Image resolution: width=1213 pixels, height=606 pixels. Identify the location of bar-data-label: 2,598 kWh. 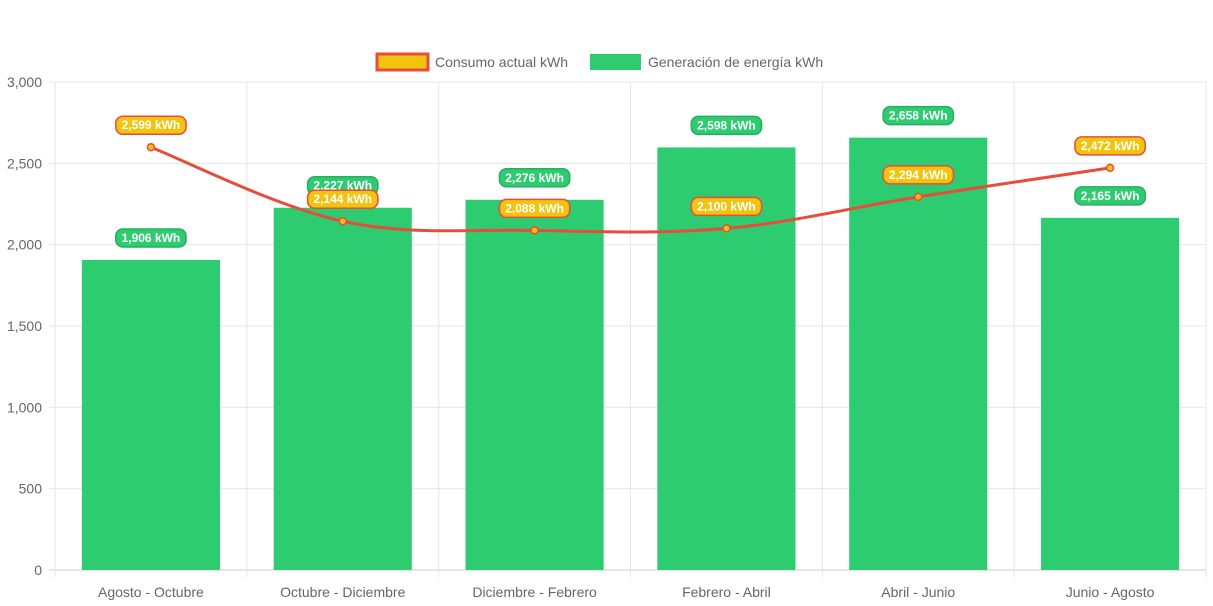
(726, 125).